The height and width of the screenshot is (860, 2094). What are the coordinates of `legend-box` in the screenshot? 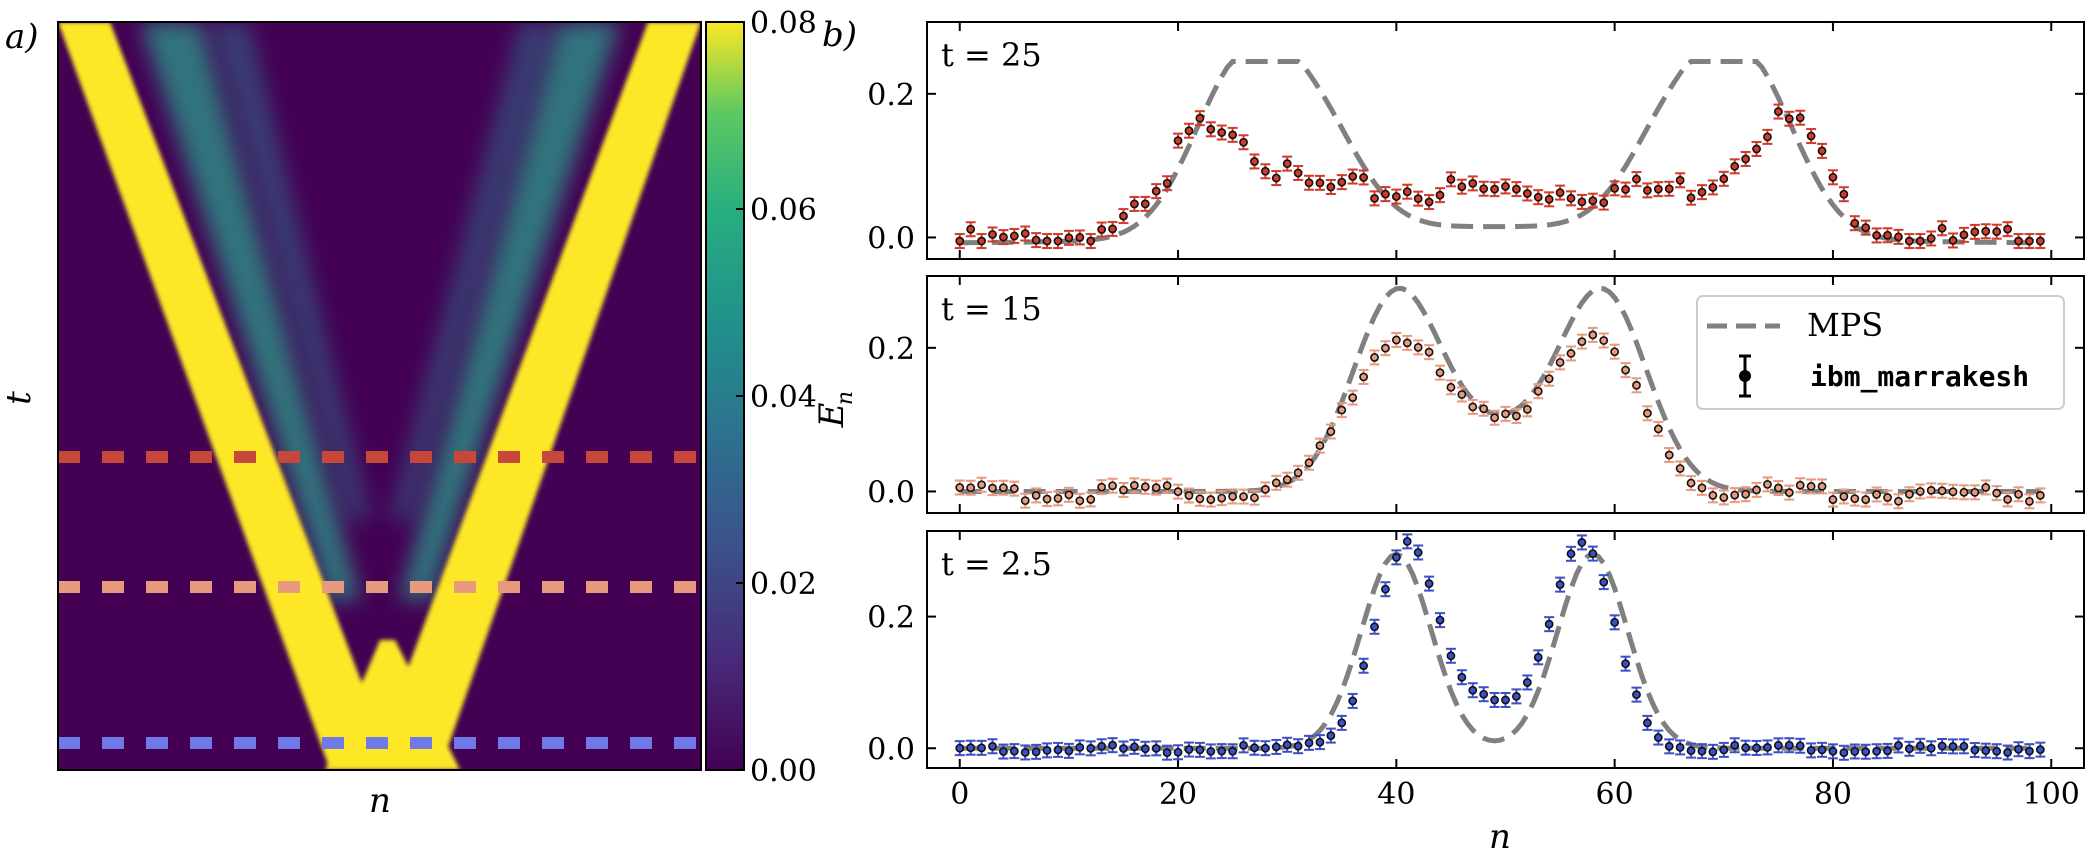 It's located at (1880, 352).